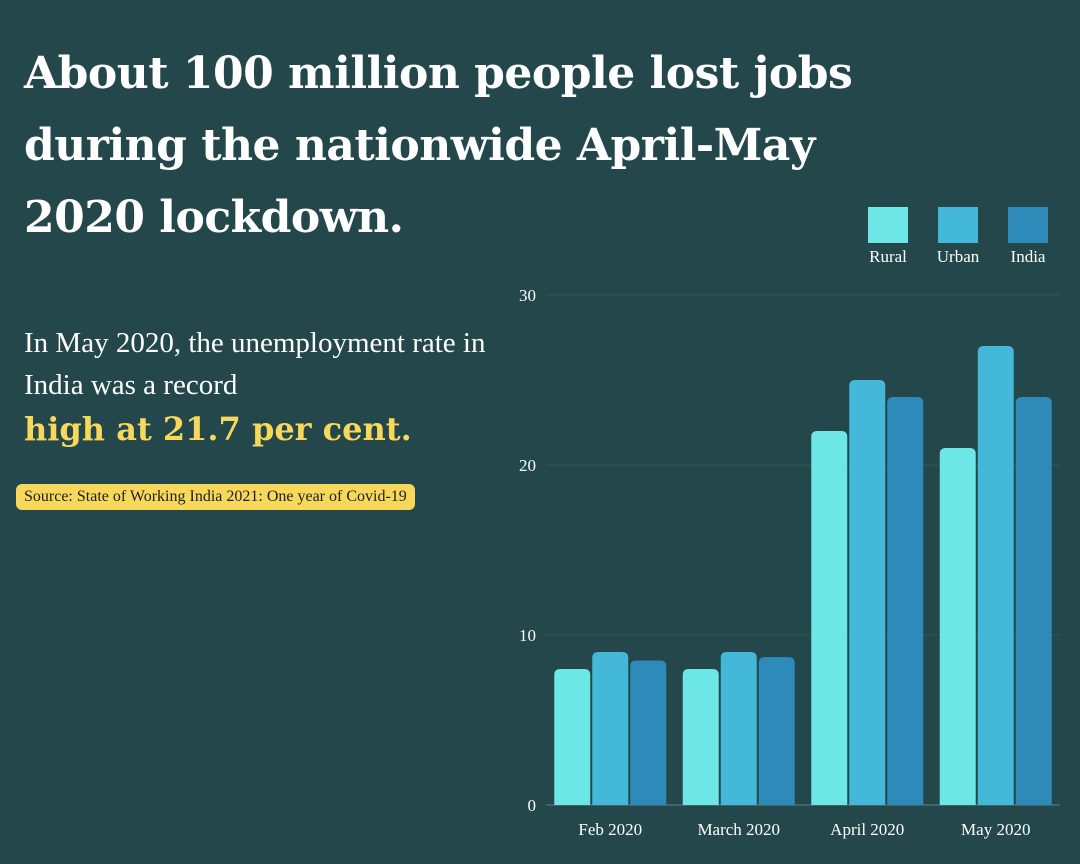 The image size is (1080, 864). I want to click on legend-label-rural: Rural, so click(888, 256).